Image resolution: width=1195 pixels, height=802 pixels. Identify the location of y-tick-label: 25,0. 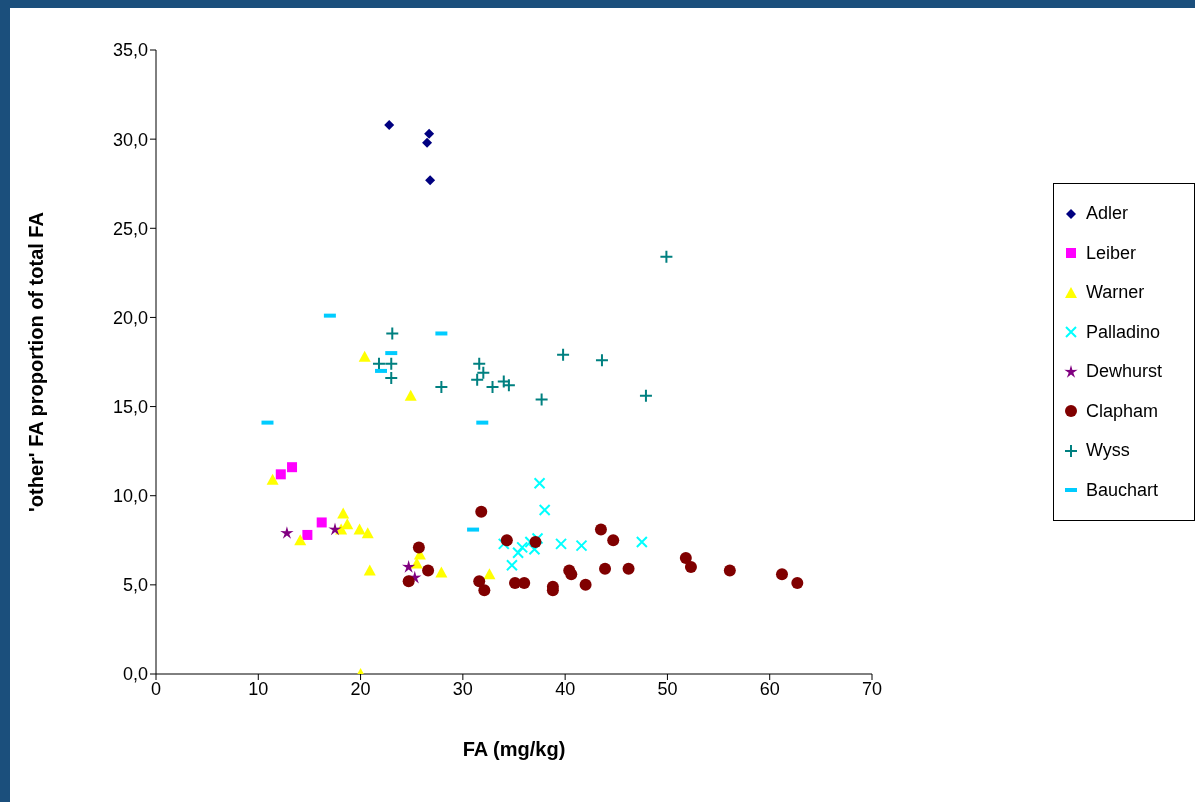
(130, 228).